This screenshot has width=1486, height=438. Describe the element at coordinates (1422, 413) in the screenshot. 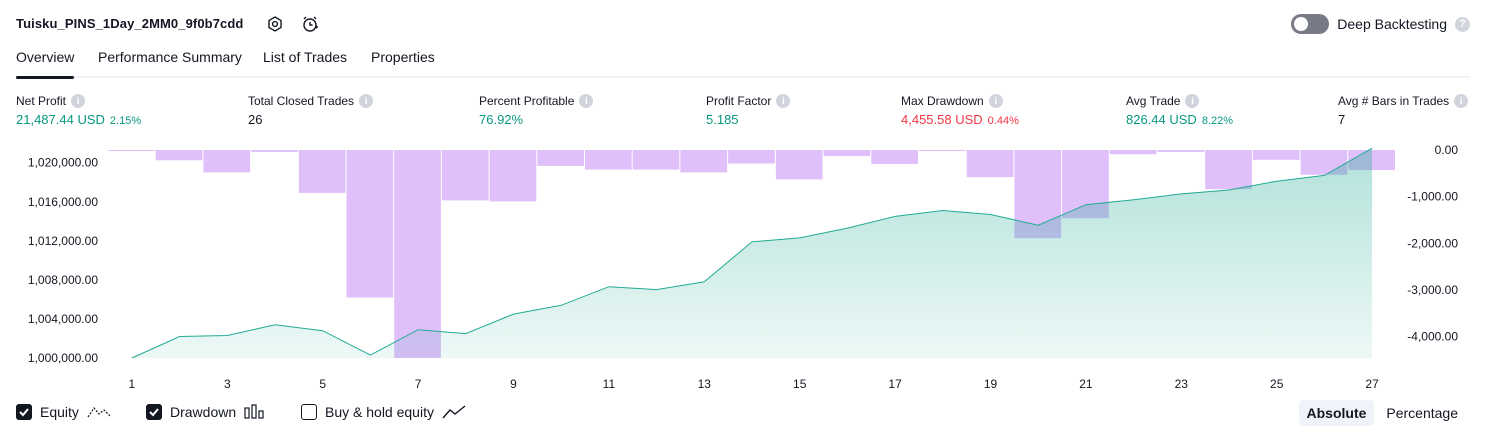

I see `percentage-button: Percentage` at that location.